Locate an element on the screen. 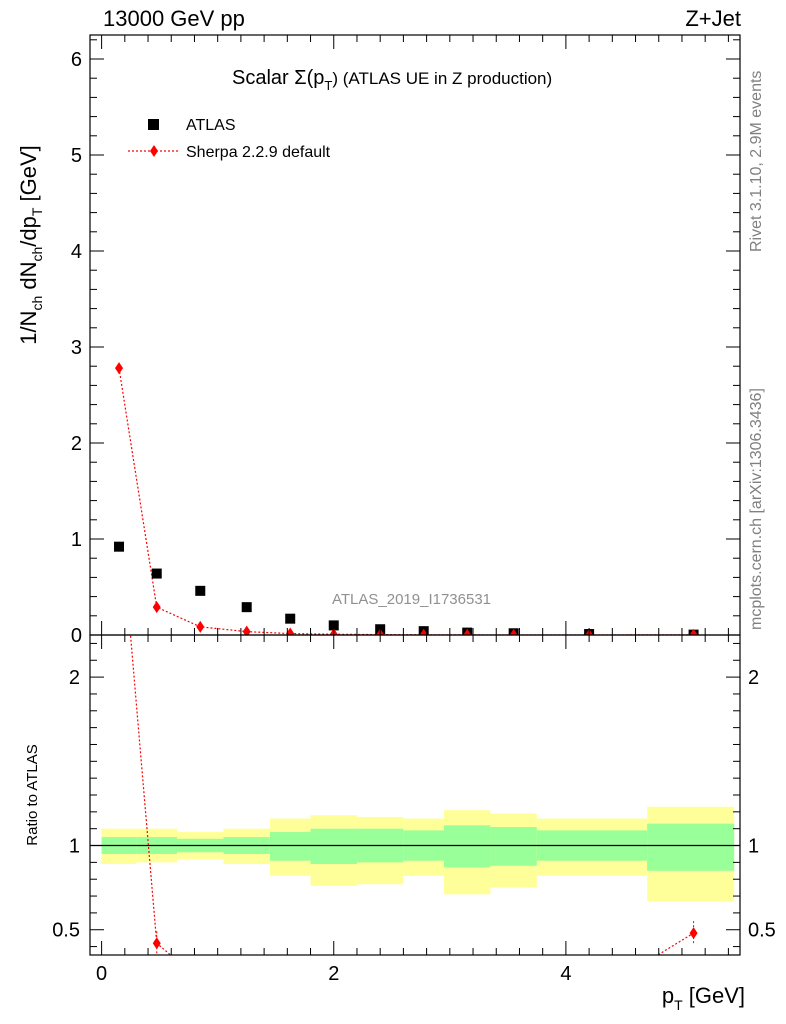 The height and width of the screenshot is (1024, 786). ratio-xlabel: pT [GeV] is located at coordinates (703, 998).